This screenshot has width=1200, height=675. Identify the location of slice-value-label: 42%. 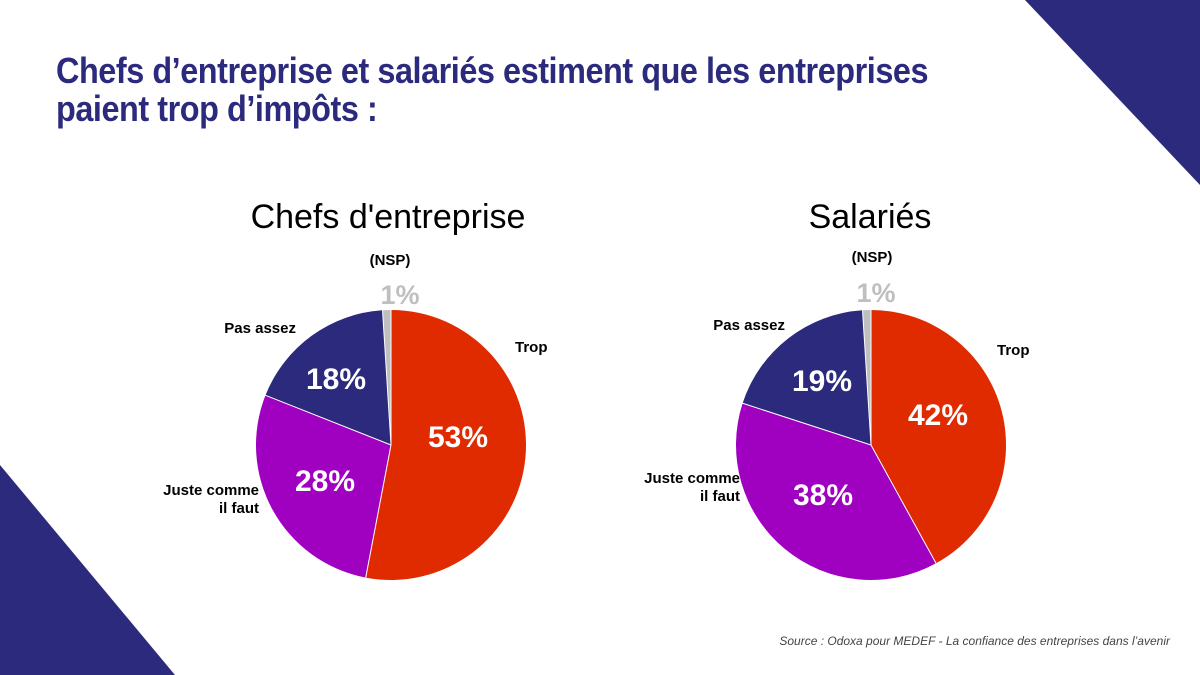
(938, 415).